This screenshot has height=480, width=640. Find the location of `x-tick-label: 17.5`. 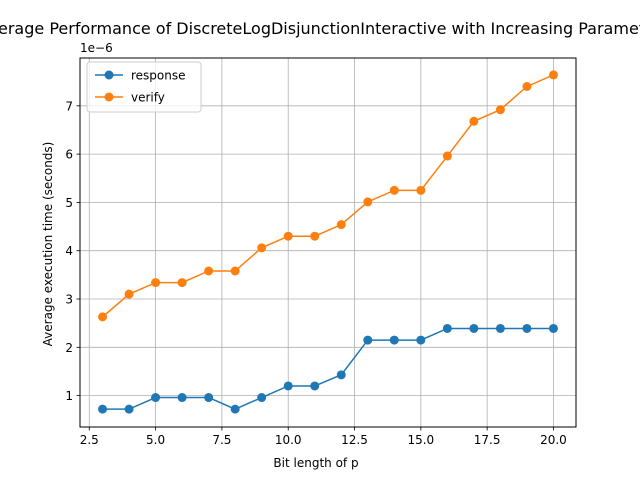

x-tick-label: 17.5 is located at coordinates (487, 440).